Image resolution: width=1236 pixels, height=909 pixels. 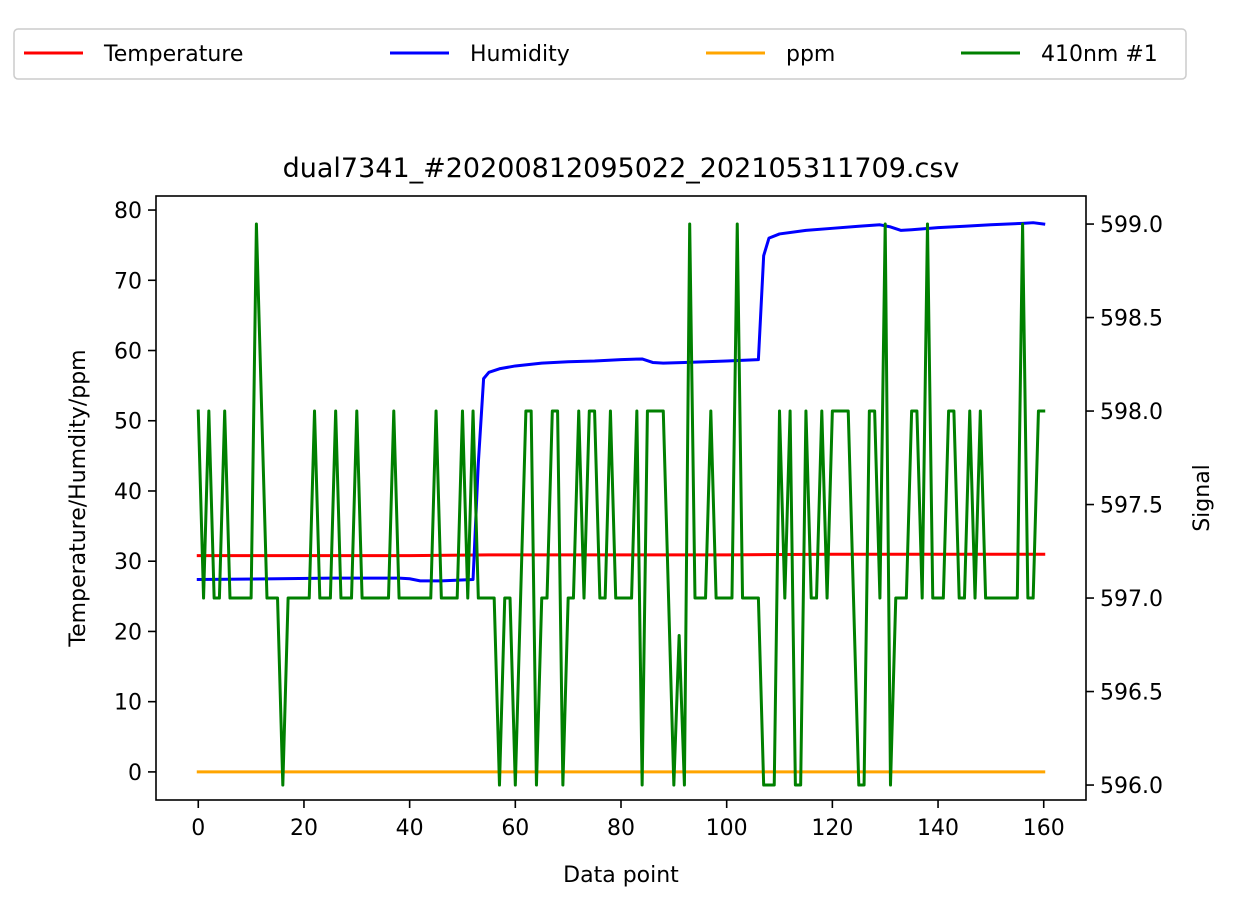 I want to click on legend-label-410nm-1: 410nm #1, so click(x=1099, y=54).